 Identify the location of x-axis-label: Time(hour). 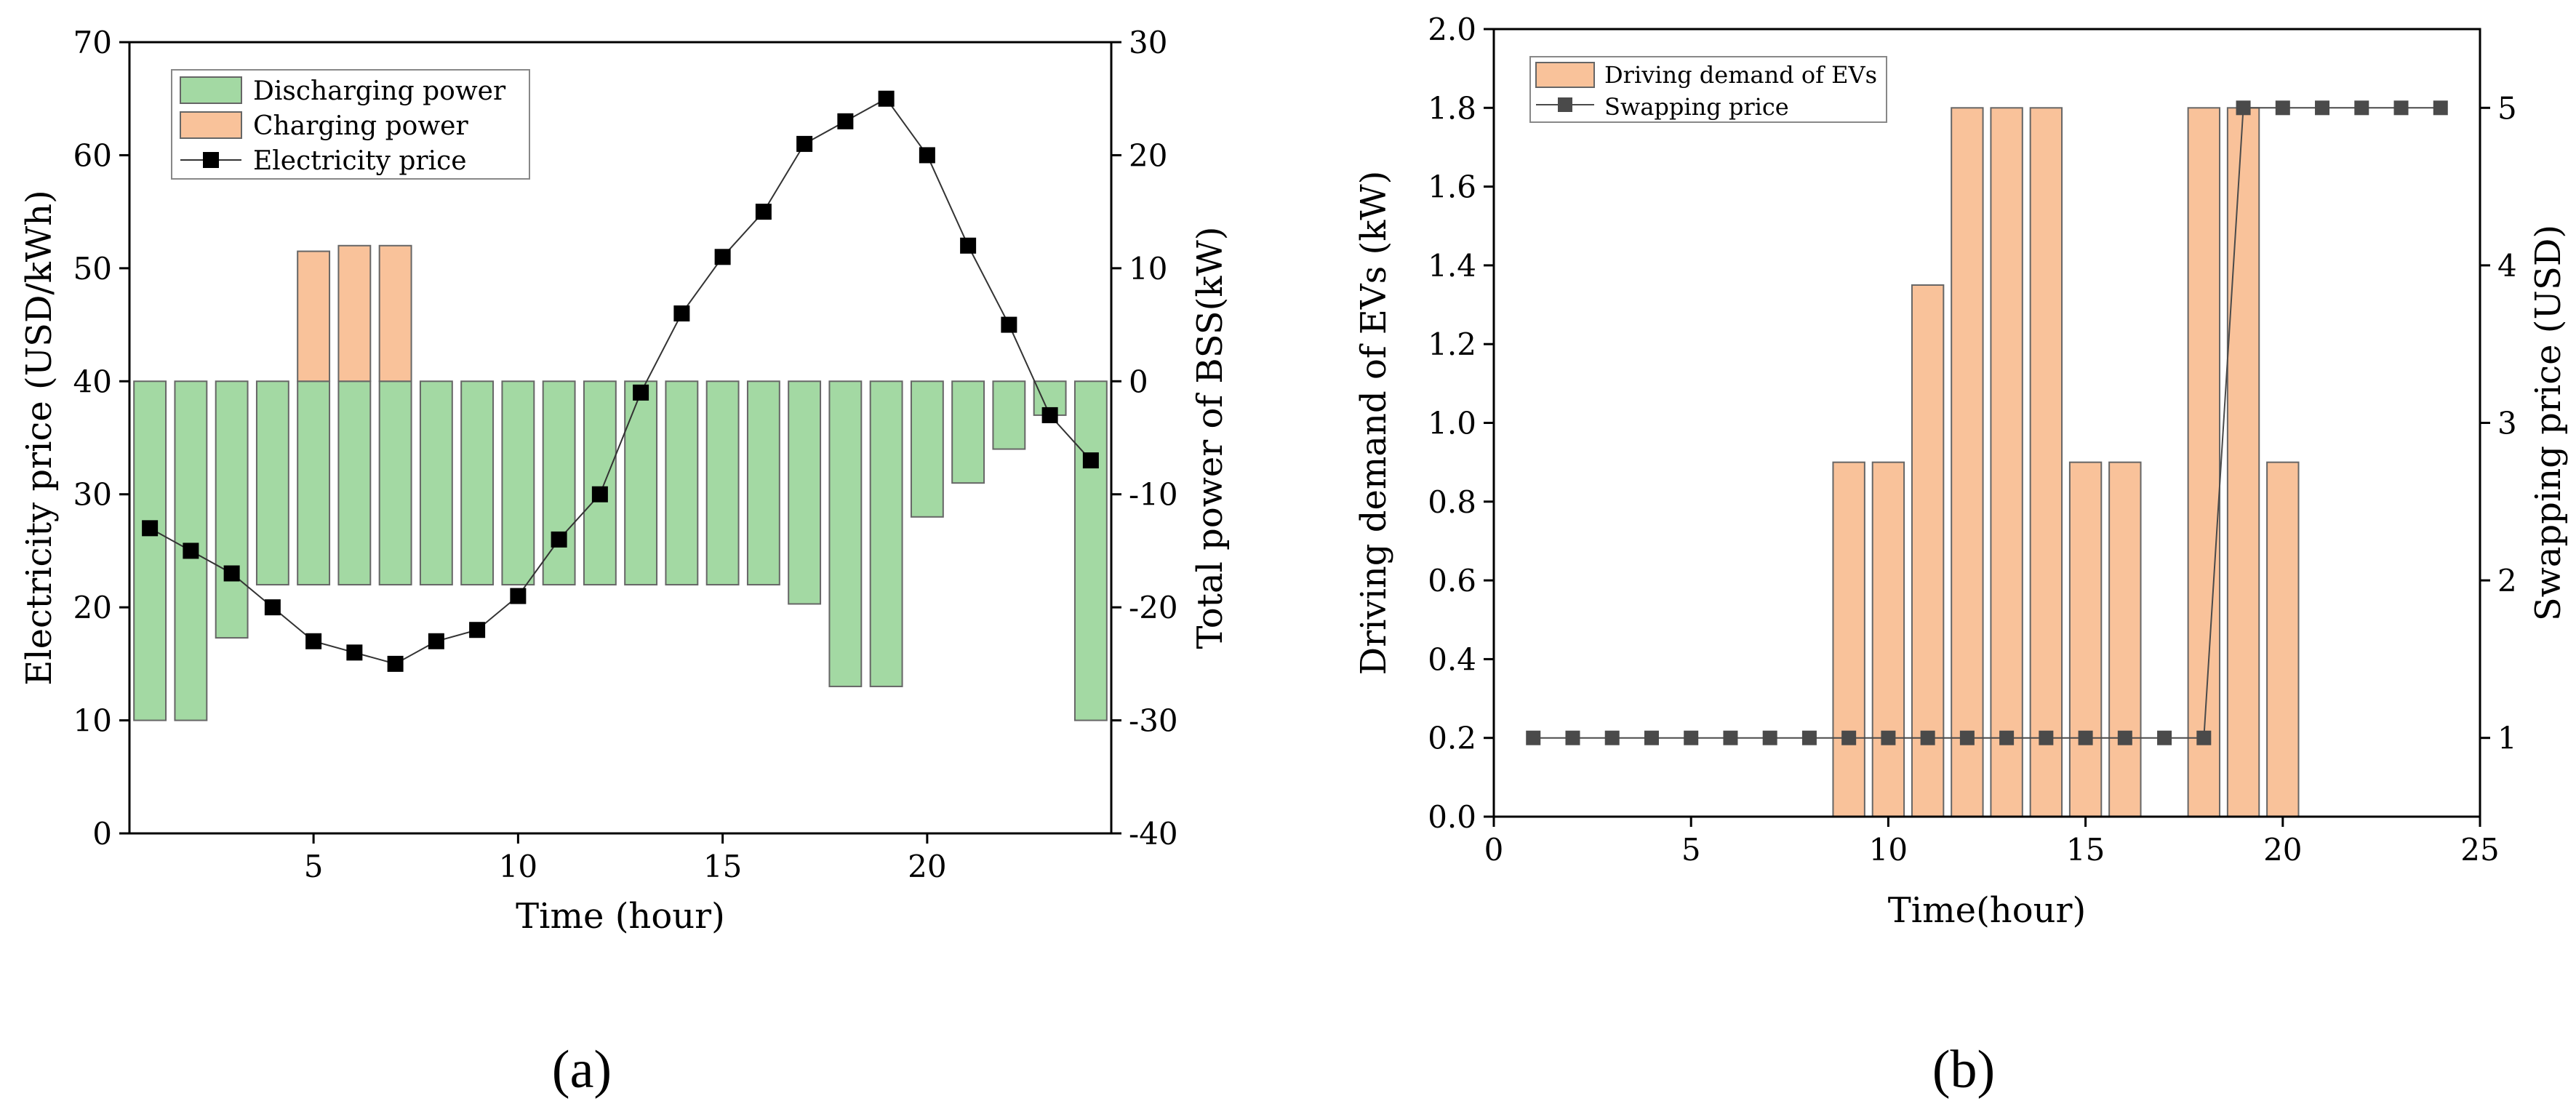
(1987, 910).